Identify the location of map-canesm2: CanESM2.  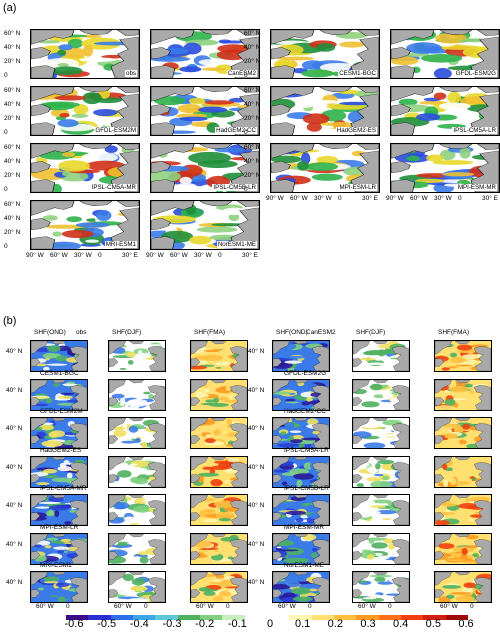
(205, 54).